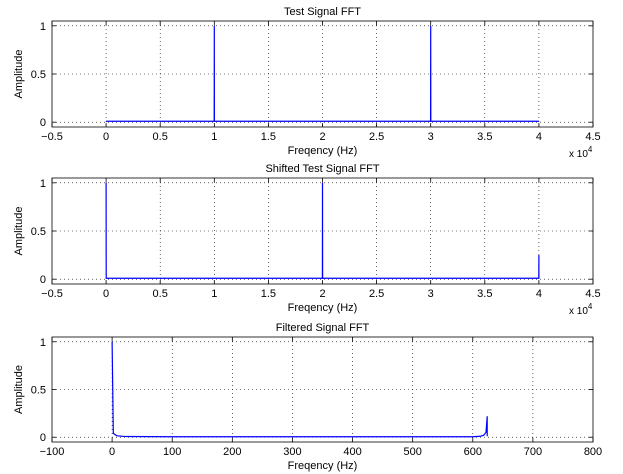 The height and width of the screenshot is (474, 623). What do you see at coordinates (232, 452) in the screenshot?
I see `x-tick-label: 200` at bounding box center [232, 452].